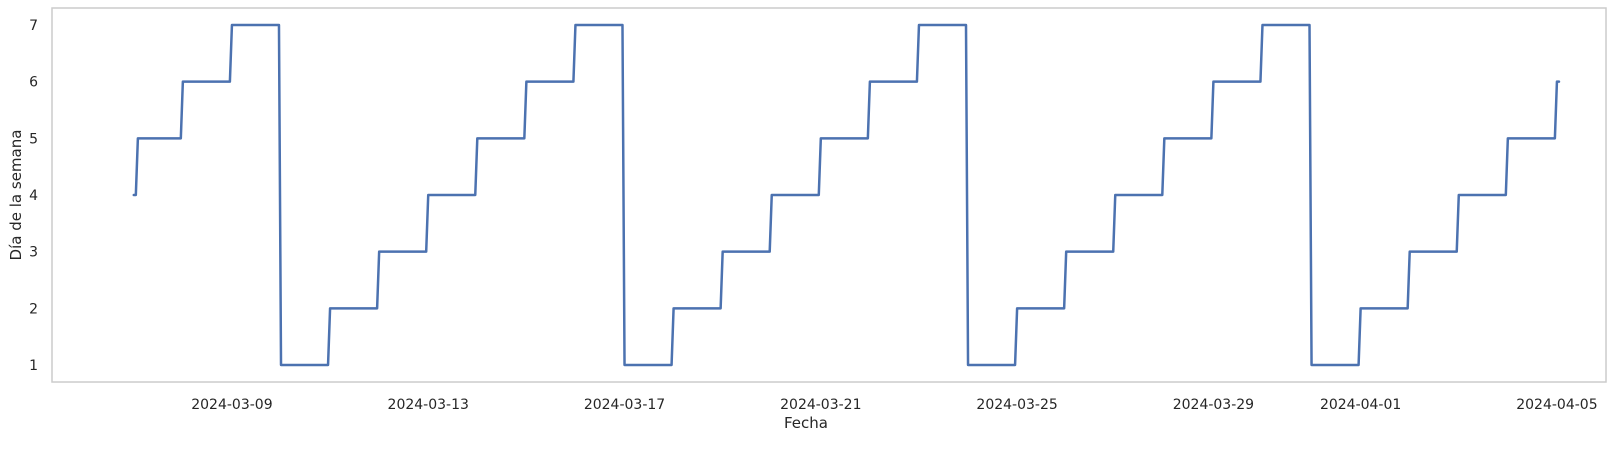 The width and height of the screenshot is (1612, 456). Describe the element at coordinates (820, 405) in the screenshot. I see `x-tick-label: 2024-03-21` at that location.